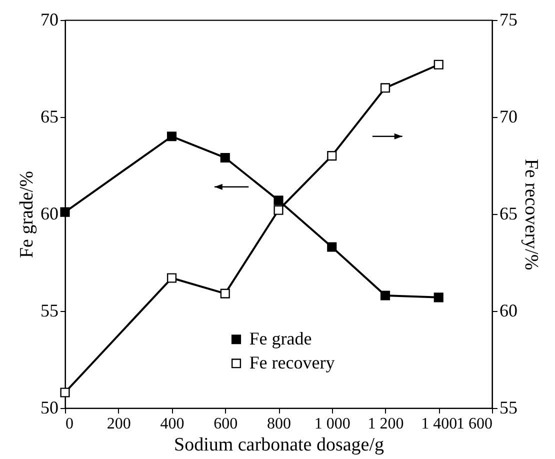 The image size is (555, 459). What do you see at coordinates (226, 424) in the screenshot?
I see `x-tick-label: 600` at bounding box center [226, 424].